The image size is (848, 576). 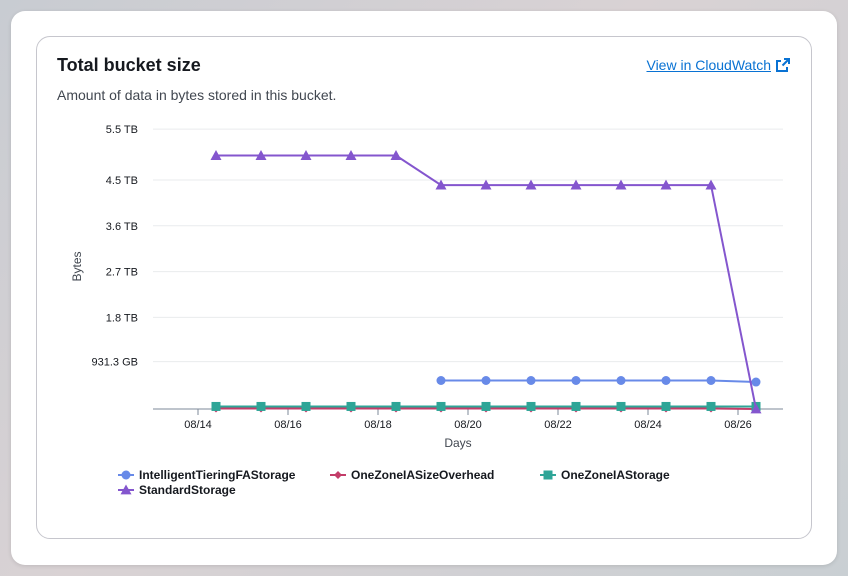 I want to click on y-tick-label: 5.5 TB, so click(x=122, y=130).